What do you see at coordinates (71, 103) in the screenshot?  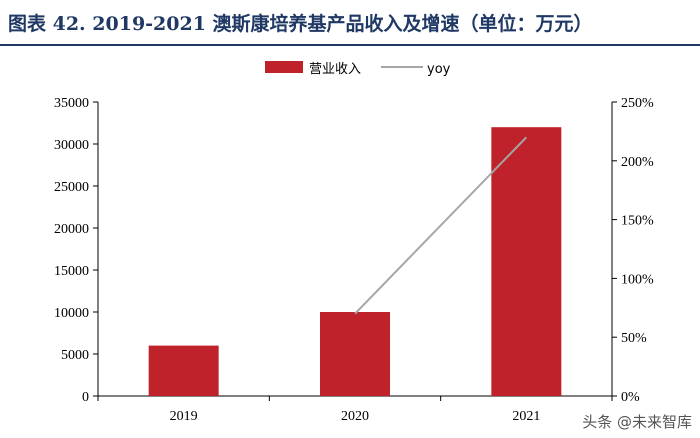 I see `left-tick-label: 35000` at bounding box center [71, 103].